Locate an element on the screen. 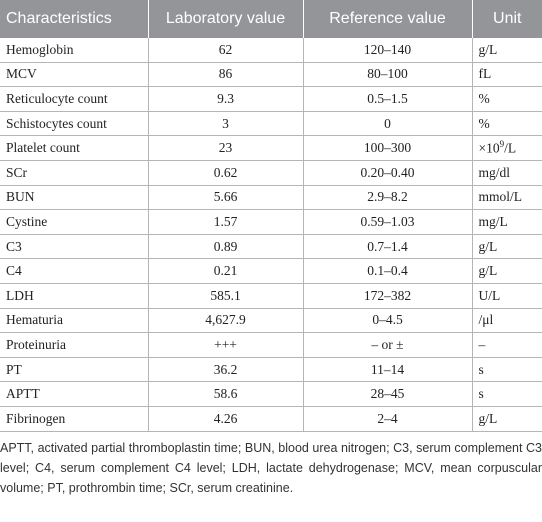 The height and width of the screenshot is (522, 542). table-cell: C4 is located at coordinates (74, 271).